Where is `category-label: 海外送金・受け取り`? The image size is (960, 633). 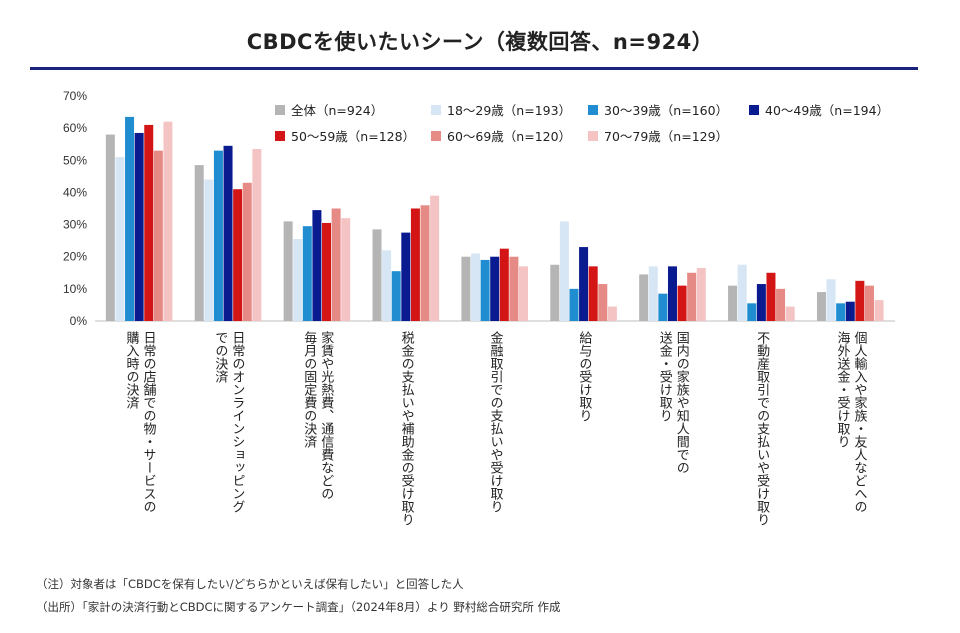 category-label: 海外送金・受け取り is located at coordinates (843, 389).